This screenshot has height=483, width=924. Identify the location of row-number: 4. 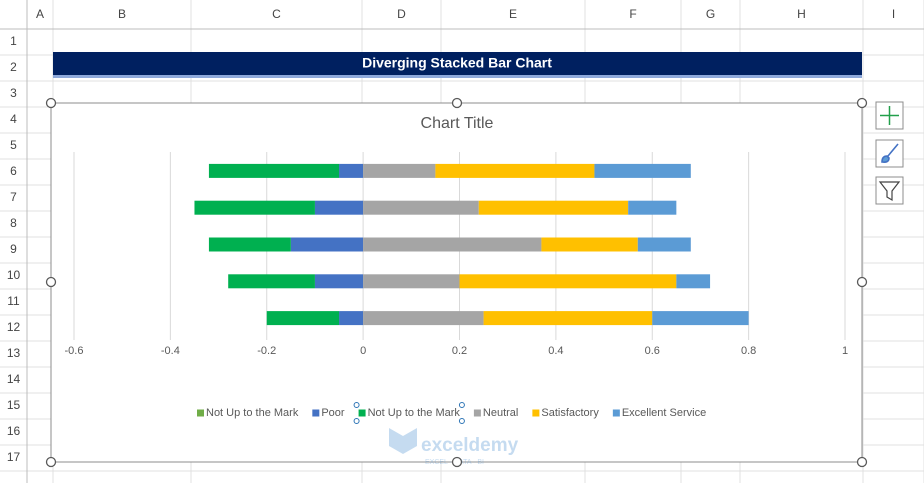
(13, 119).